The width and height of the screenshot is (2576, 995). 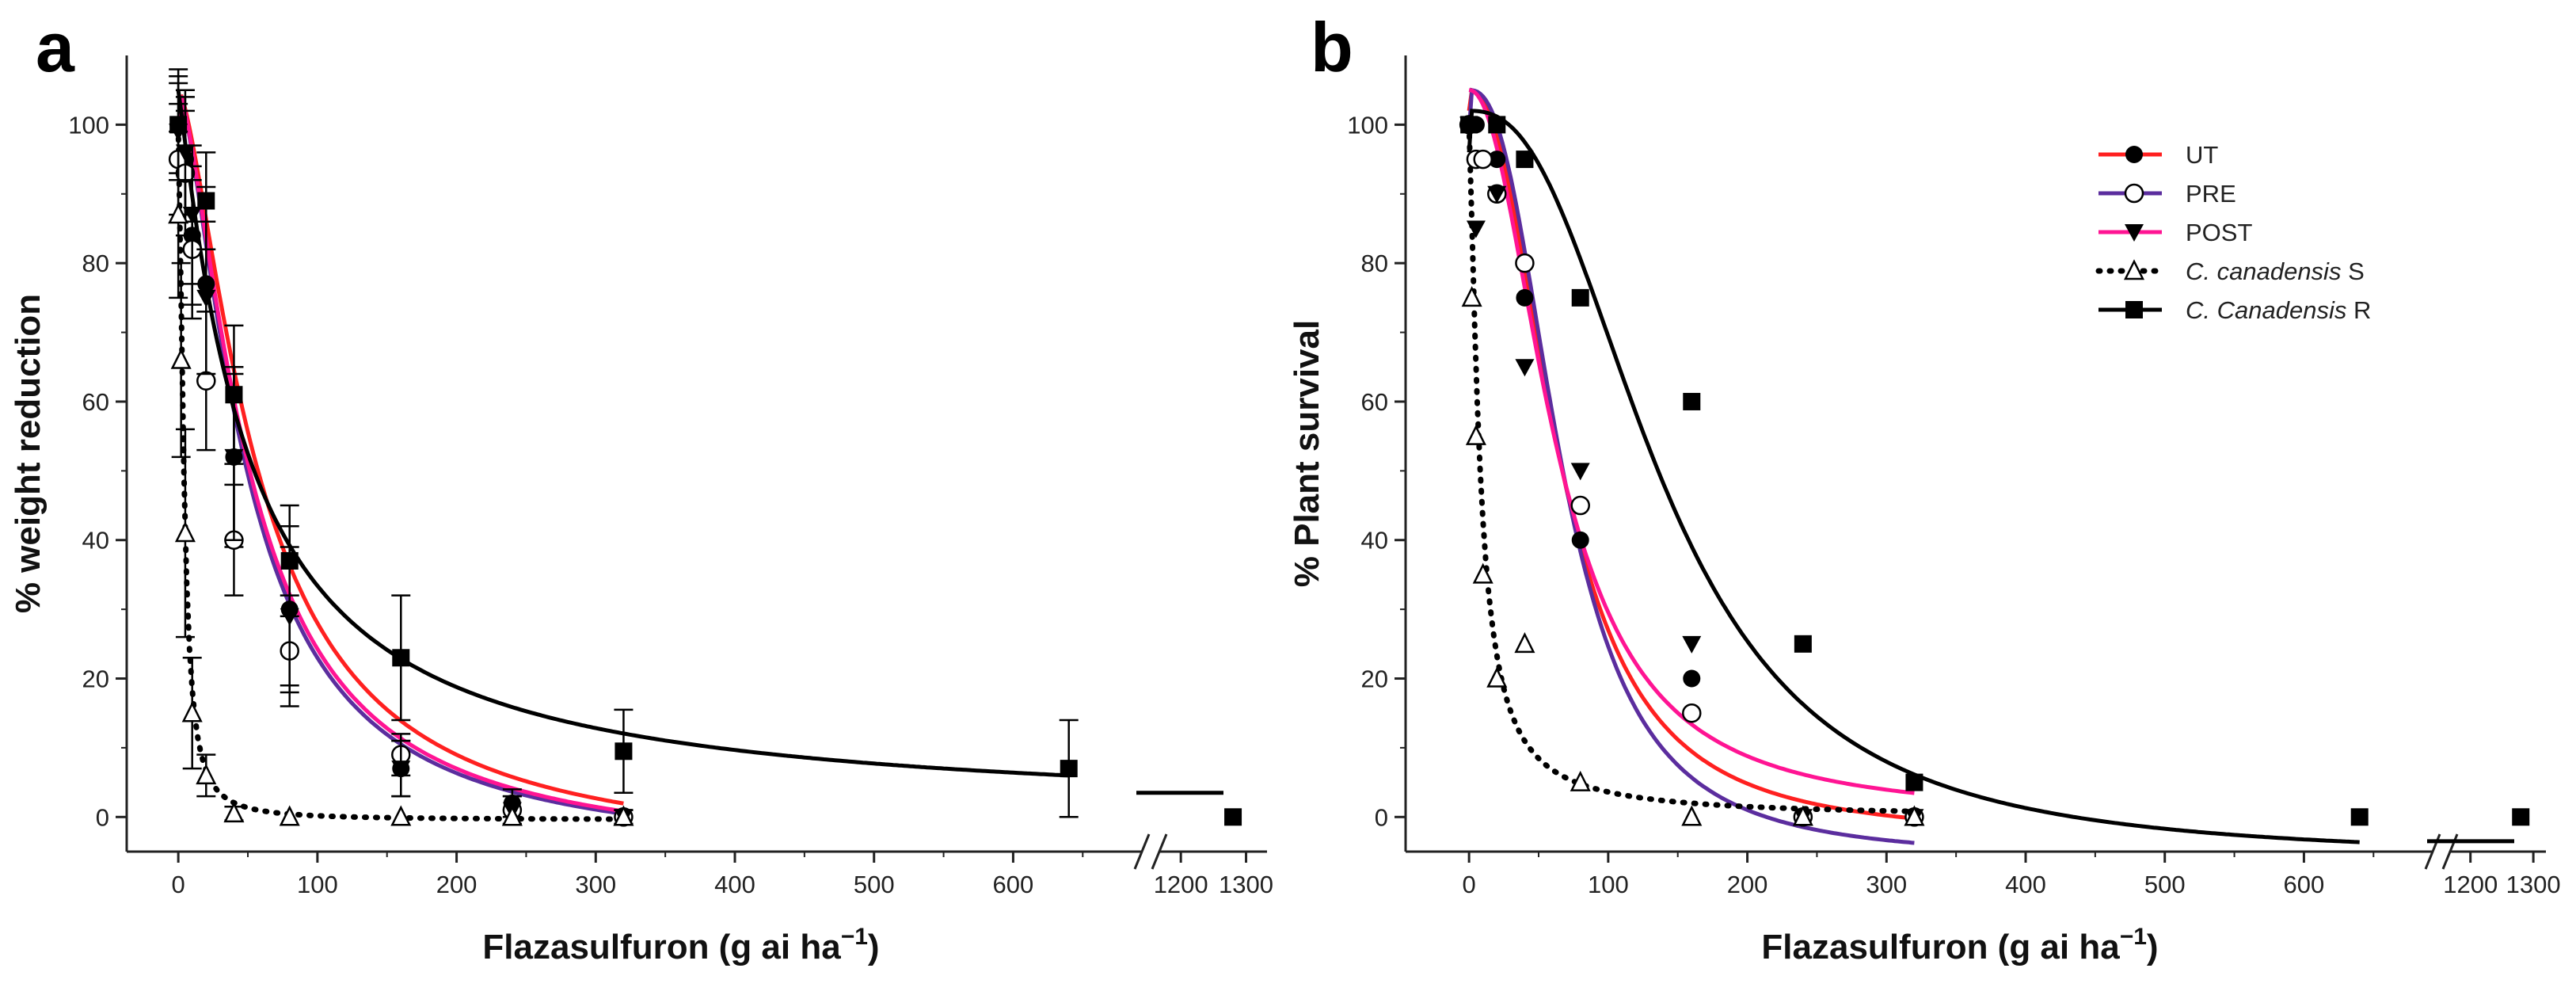 I want to click on legend-label: C. canadensis S, so click(x=2275, y=271).